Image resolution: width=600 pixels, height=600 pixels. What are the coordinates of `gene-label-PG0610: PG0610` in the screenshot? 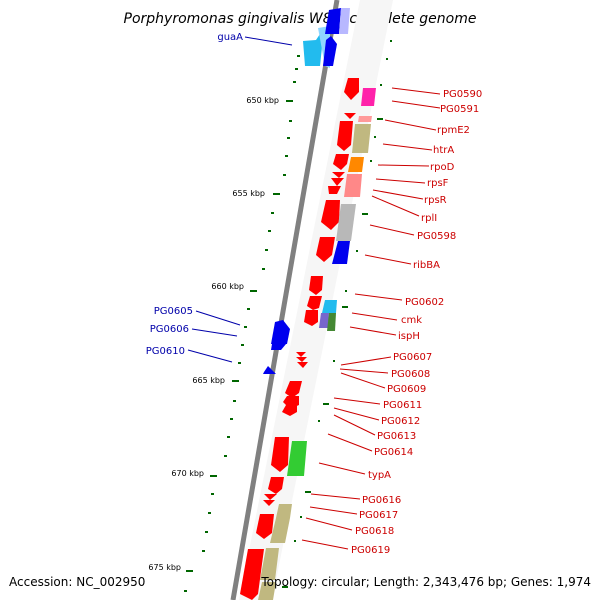 It's located at (165, 351).